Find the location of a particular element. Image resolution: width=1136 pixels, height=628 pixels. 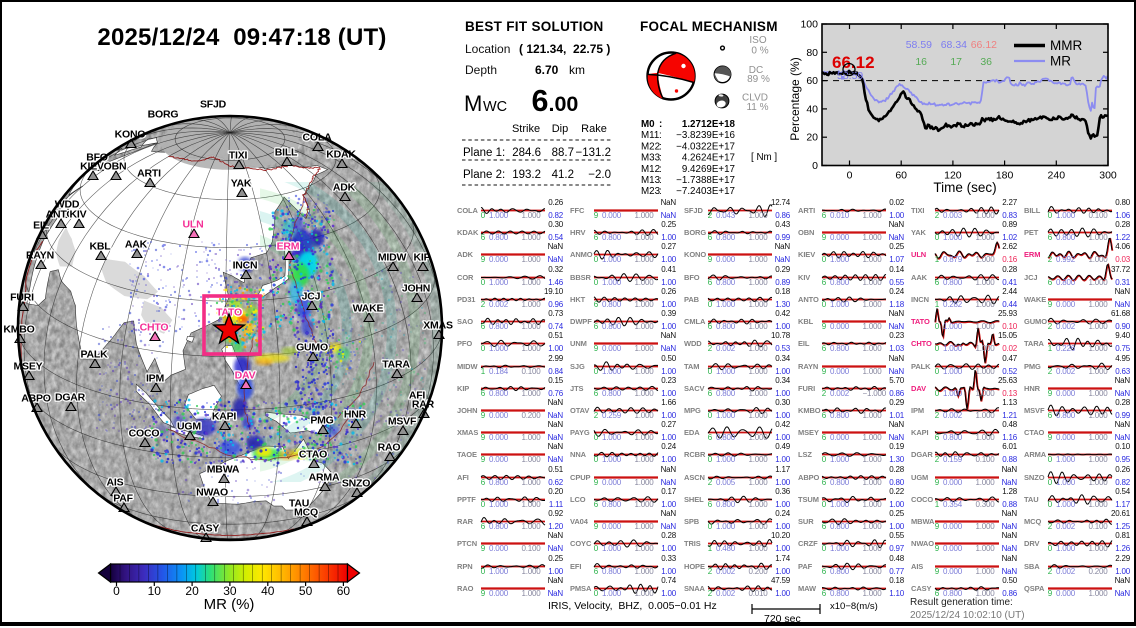

svg-text: UGM is located at coordinates (189, 427).